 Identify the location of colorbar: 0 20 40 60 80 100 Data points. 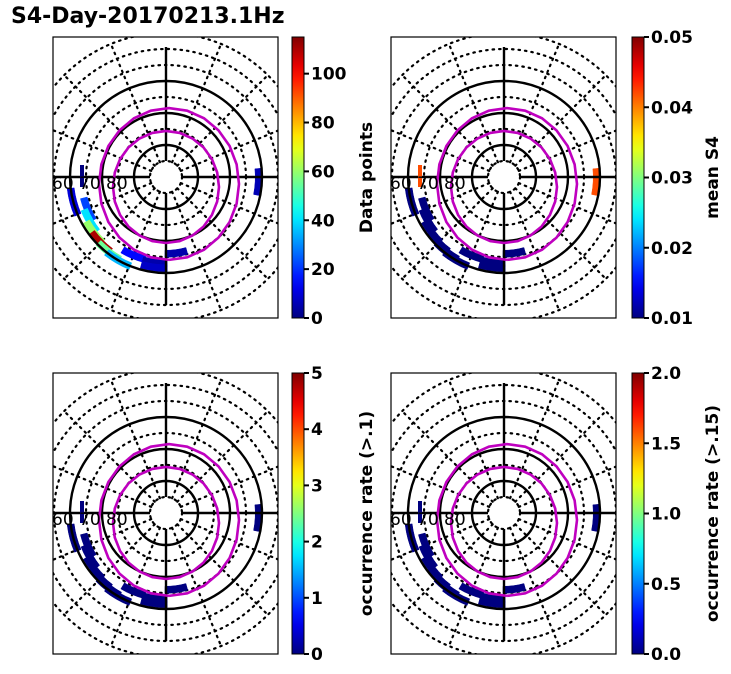
(334, 182).